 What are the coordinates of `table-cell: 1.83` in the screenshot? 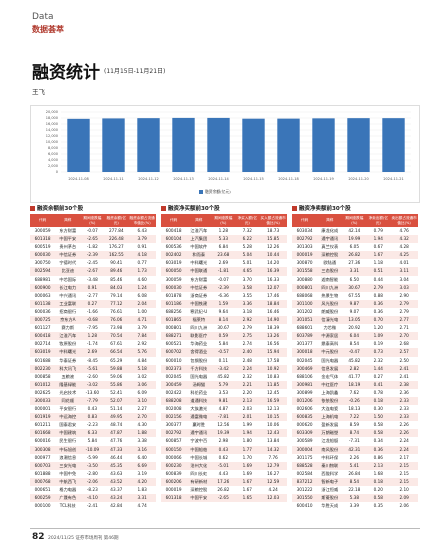 It's located at (142, 489).